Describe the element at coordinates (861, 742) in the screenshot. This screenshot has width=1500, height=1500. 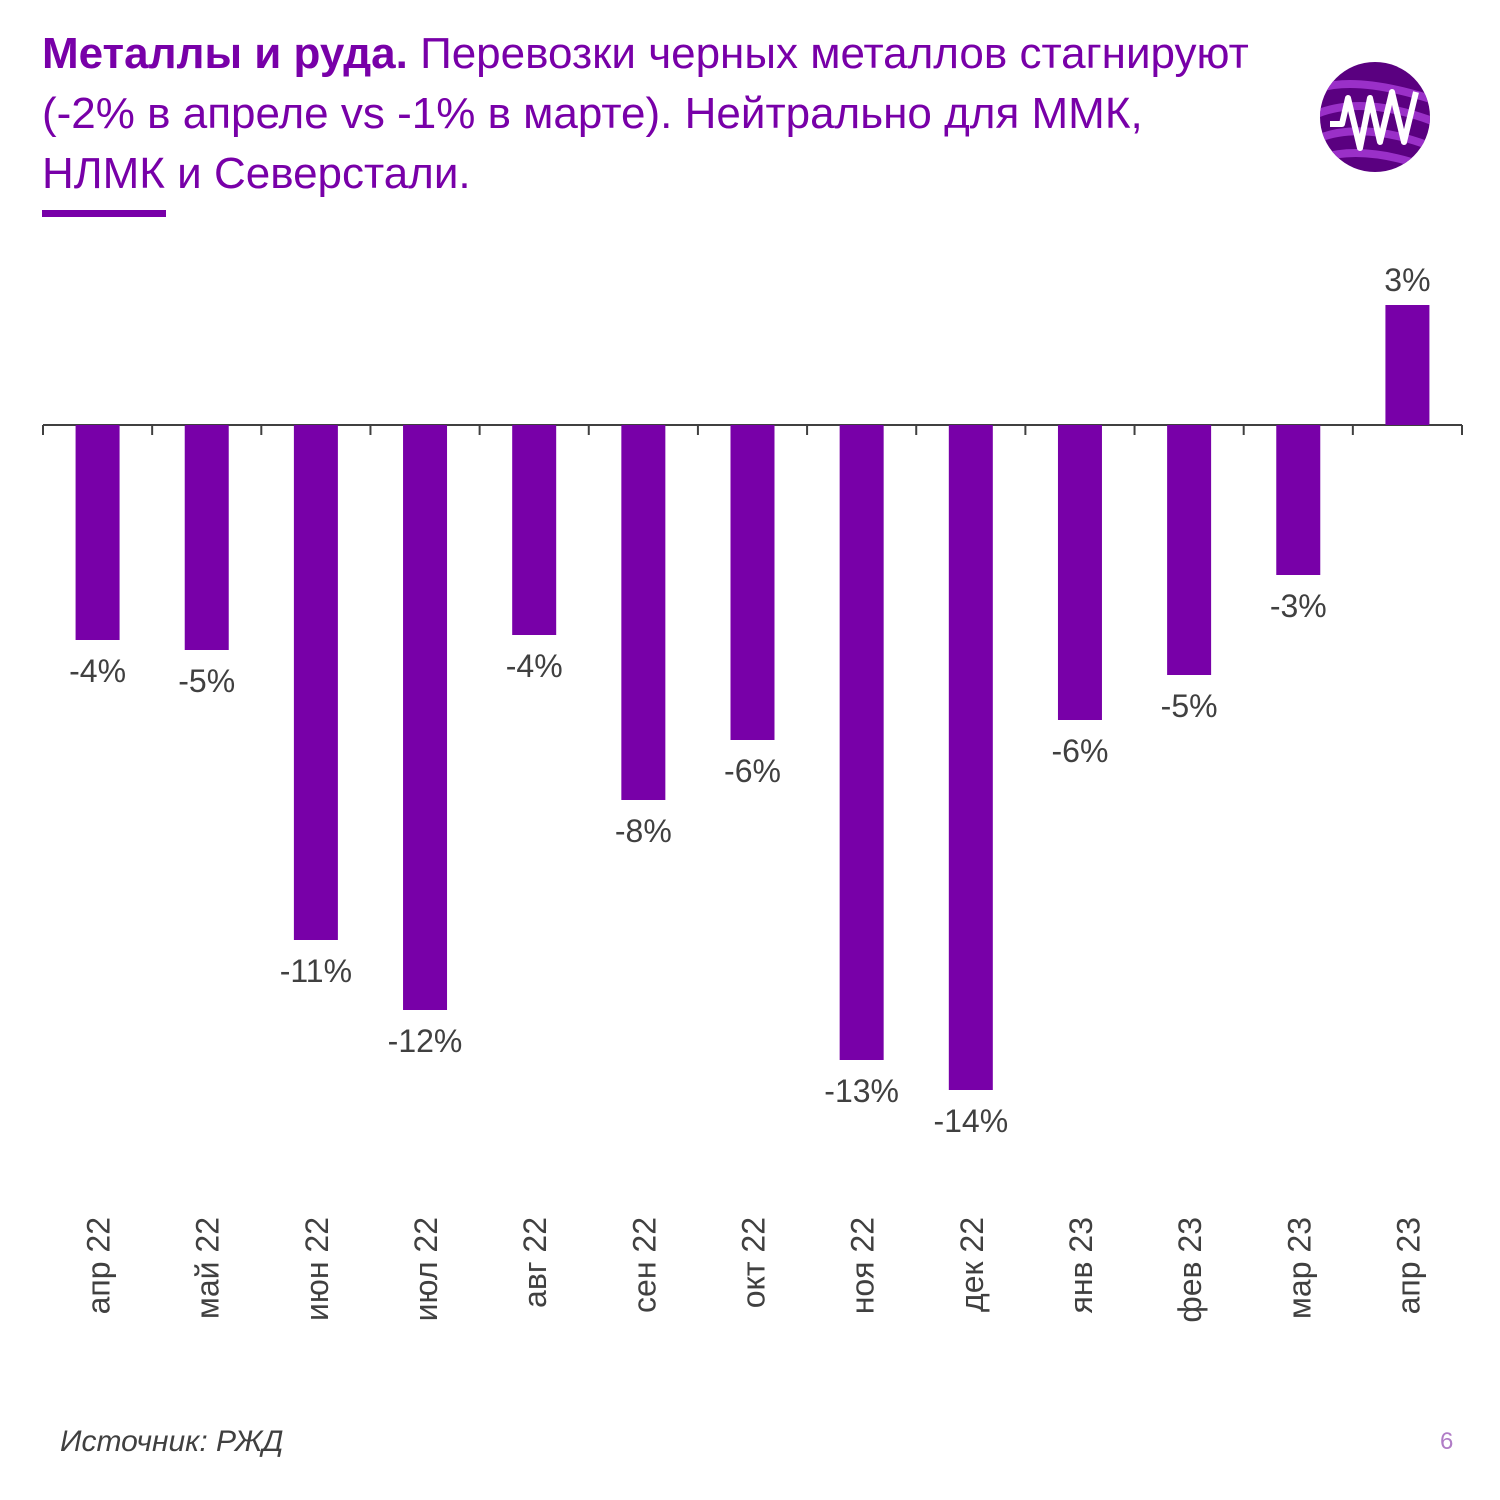
I see `bar-ноя-22` at that location.